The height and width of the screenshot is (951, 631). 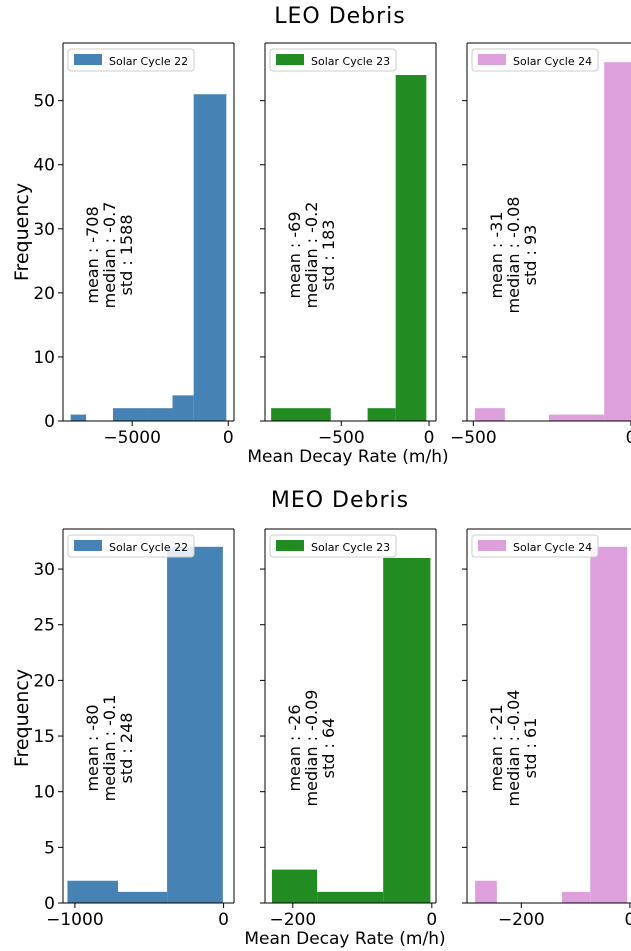 What do you see at coordinates (496, 747) in the screenshot?
I see `stats-line: mean : -21` at bounding box center [496, 747].